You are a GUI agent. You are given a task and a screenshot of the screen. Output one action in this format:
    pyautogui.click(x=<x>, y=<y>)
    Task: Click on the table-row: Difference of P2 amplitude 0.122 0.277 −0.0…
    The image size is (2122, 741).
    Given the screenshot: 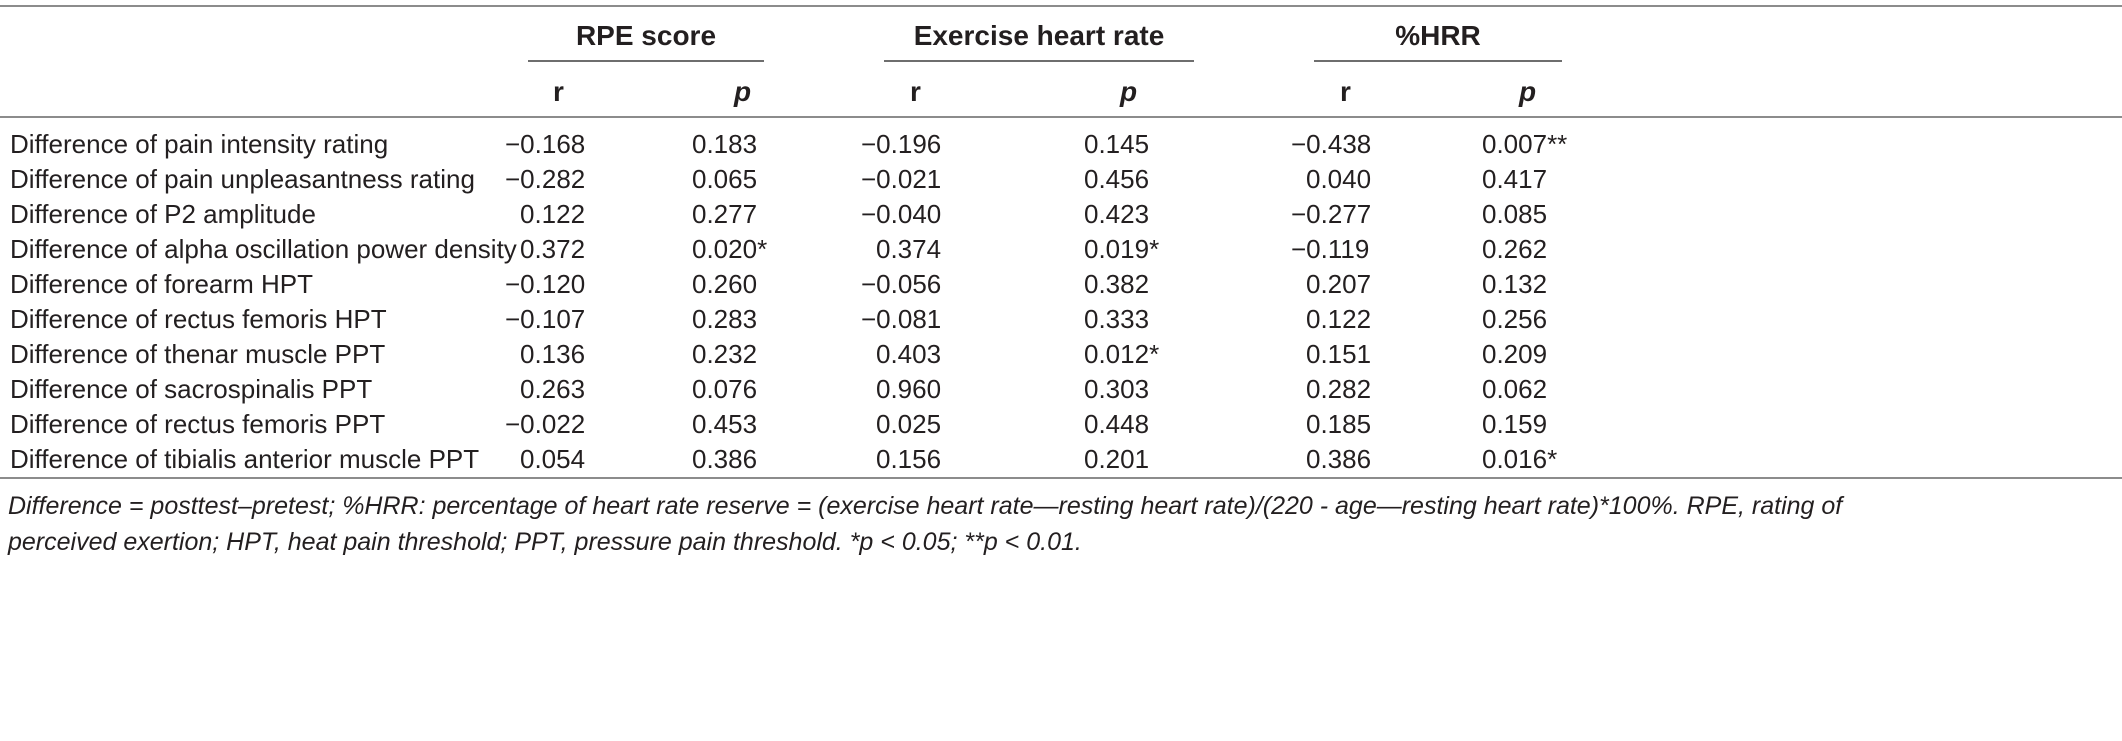 What is the action you would take?
    pyautogui.click(x=1061, y=214)
    